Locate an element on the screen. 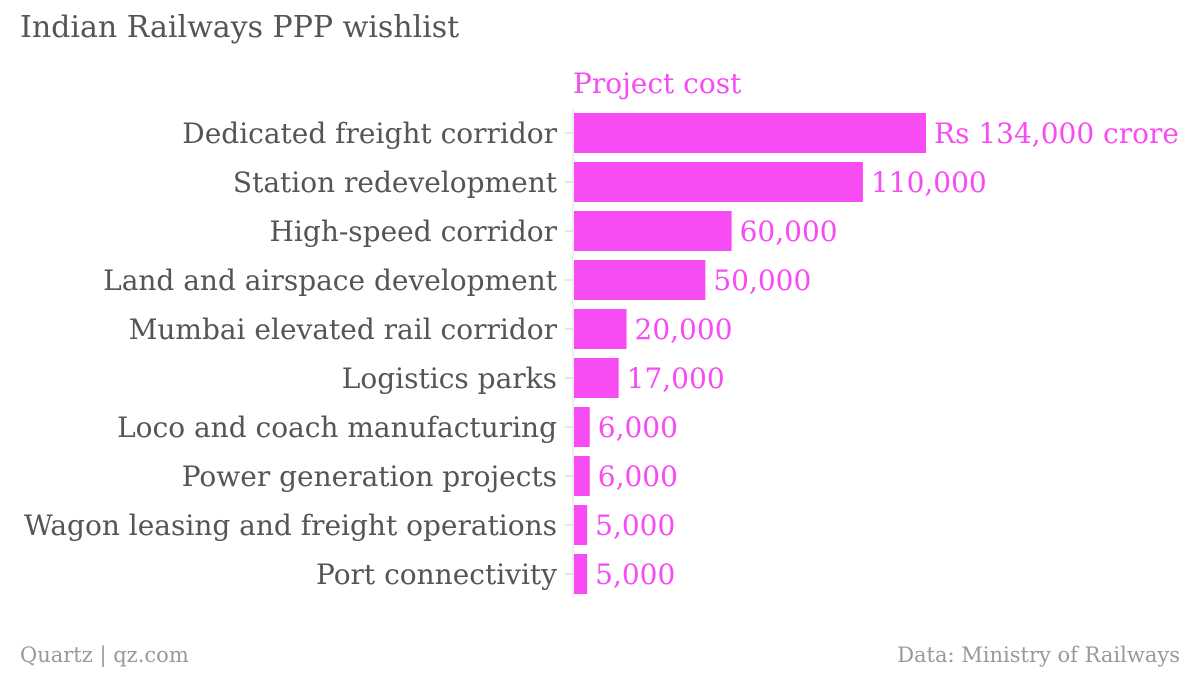  data-label: 50,000 is located at coordinates (762, 280).